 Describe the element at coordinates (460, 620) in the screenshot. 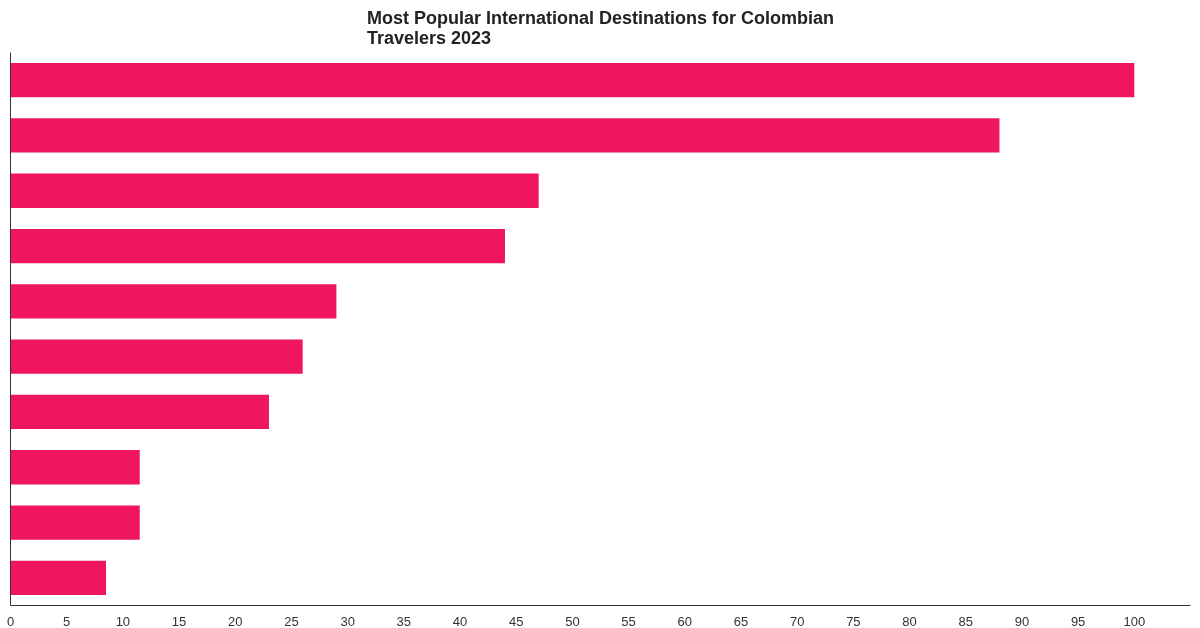

I see `x-tick-label: 40` at that location.